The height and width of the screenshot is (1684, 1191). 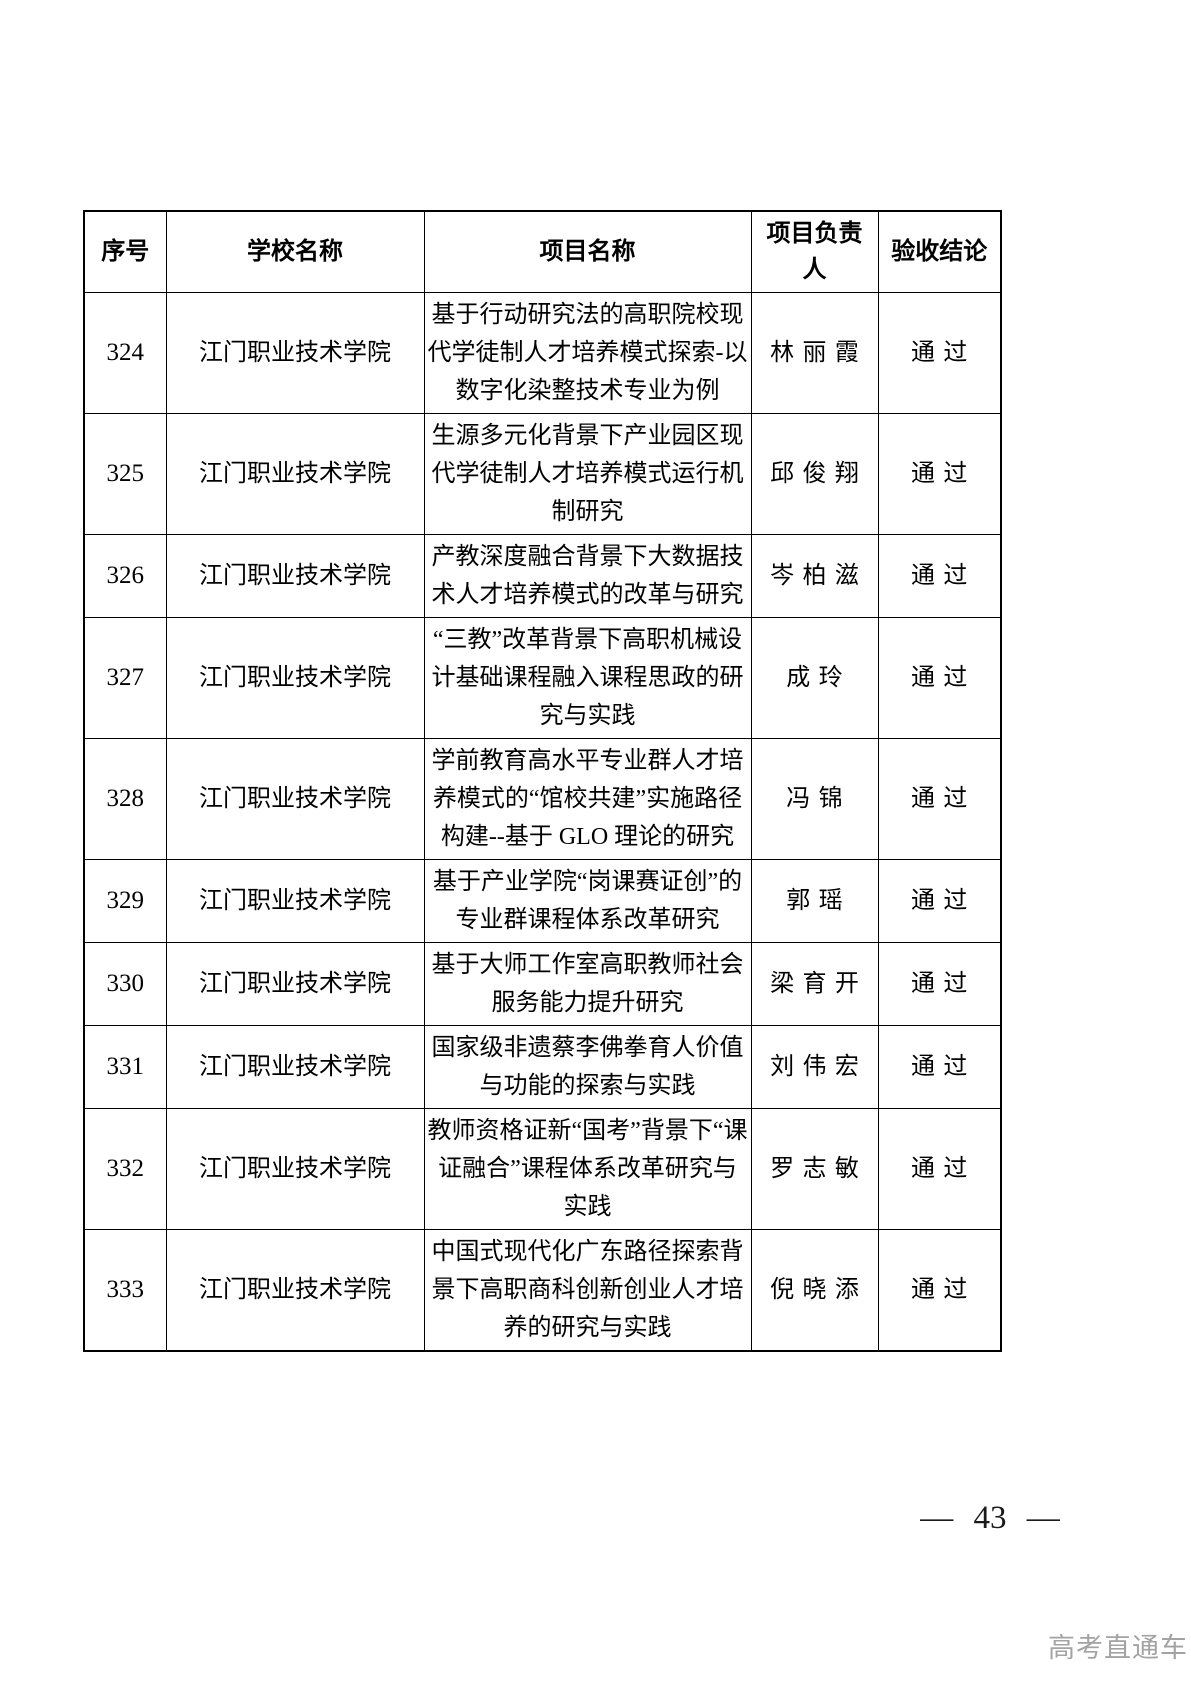 What do you see at coordinates (587, 353) in the screenshot?
I see `cell-project-name: 基于行动研究法的高职院校现代学徒制人才培养模式探索-以数字化染整技术专业为例` at bounding box center [587, 353].